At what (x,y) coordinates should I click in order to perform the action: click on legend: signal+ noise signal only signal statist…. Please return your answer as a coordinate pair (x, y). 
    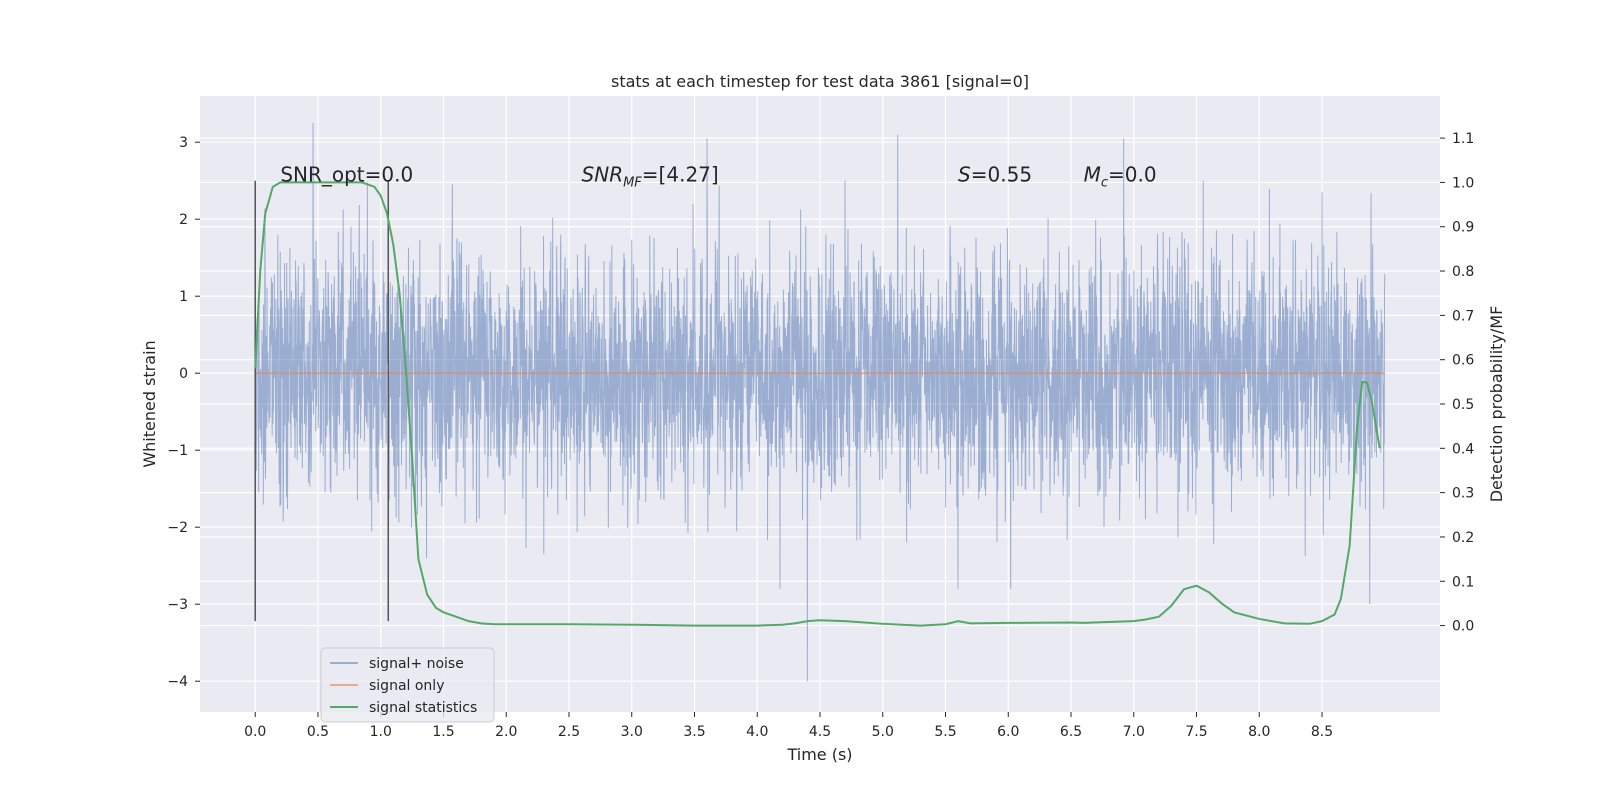
    Looking at the image, I should click on (407, 685).